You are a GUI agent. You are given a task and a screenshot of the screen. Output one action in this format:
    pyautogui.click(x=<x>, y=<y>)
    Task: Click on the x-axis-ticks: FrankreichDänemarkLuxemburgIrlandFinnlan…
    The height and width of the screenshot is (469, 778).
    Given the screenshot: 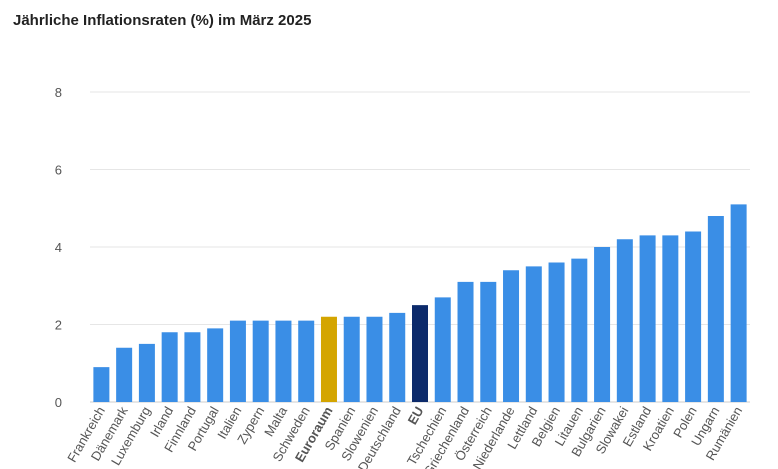 What is the action you would take?
    pyautogui.click(x=404, y=436)
    